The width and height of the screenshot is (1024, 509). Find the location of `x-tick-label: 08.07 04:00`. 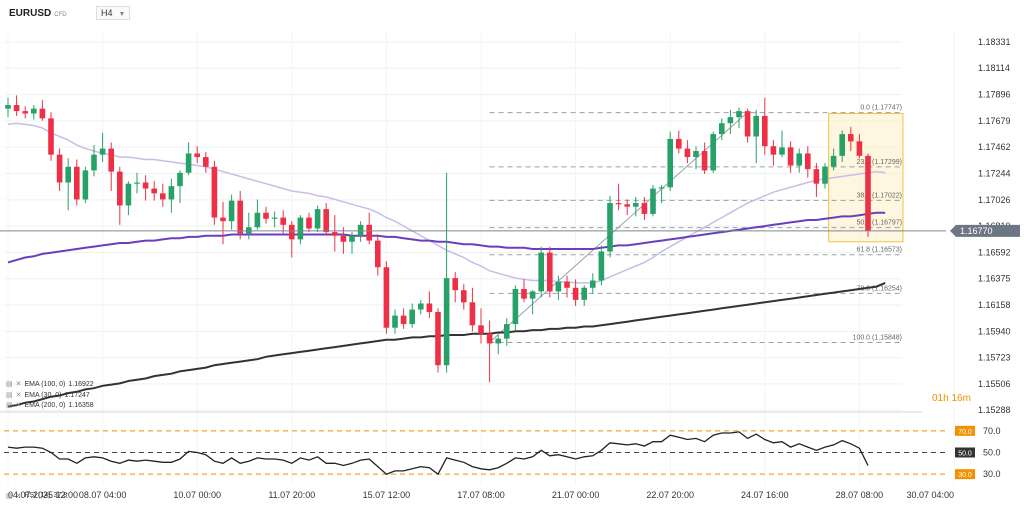

x-tick-label: 08.07 04:00 is located at coordinates (103, 495).